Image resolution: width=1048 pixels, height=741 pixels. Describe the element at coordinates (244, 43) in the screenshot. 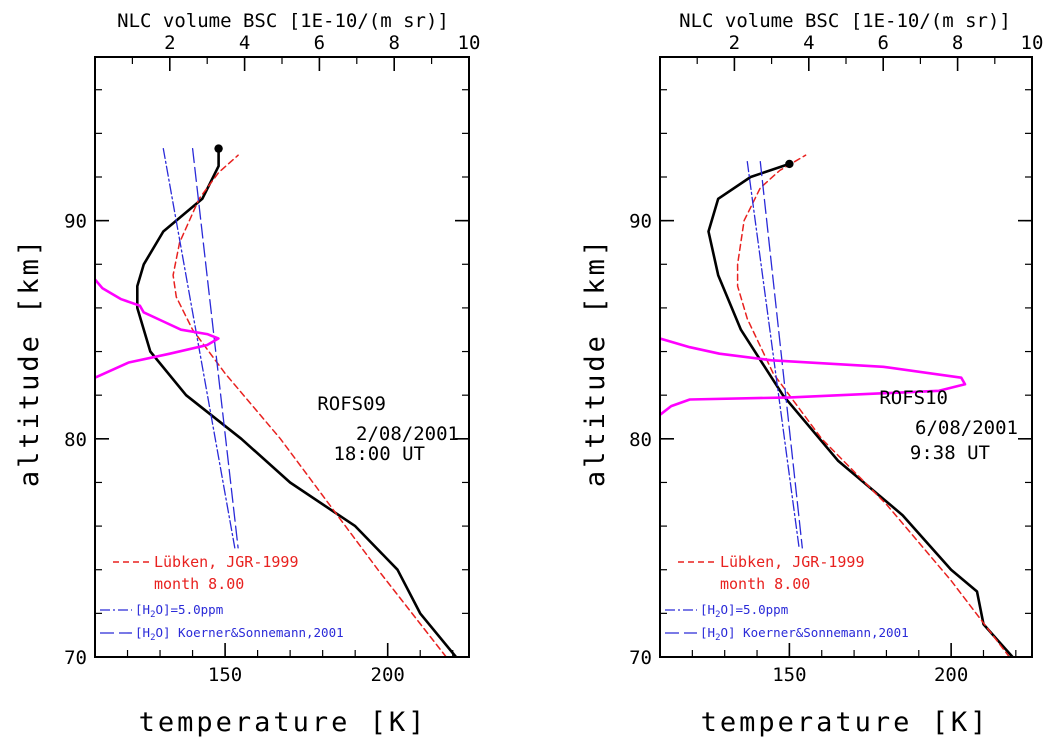

I see `left-top-tick-label: 4` at that location.